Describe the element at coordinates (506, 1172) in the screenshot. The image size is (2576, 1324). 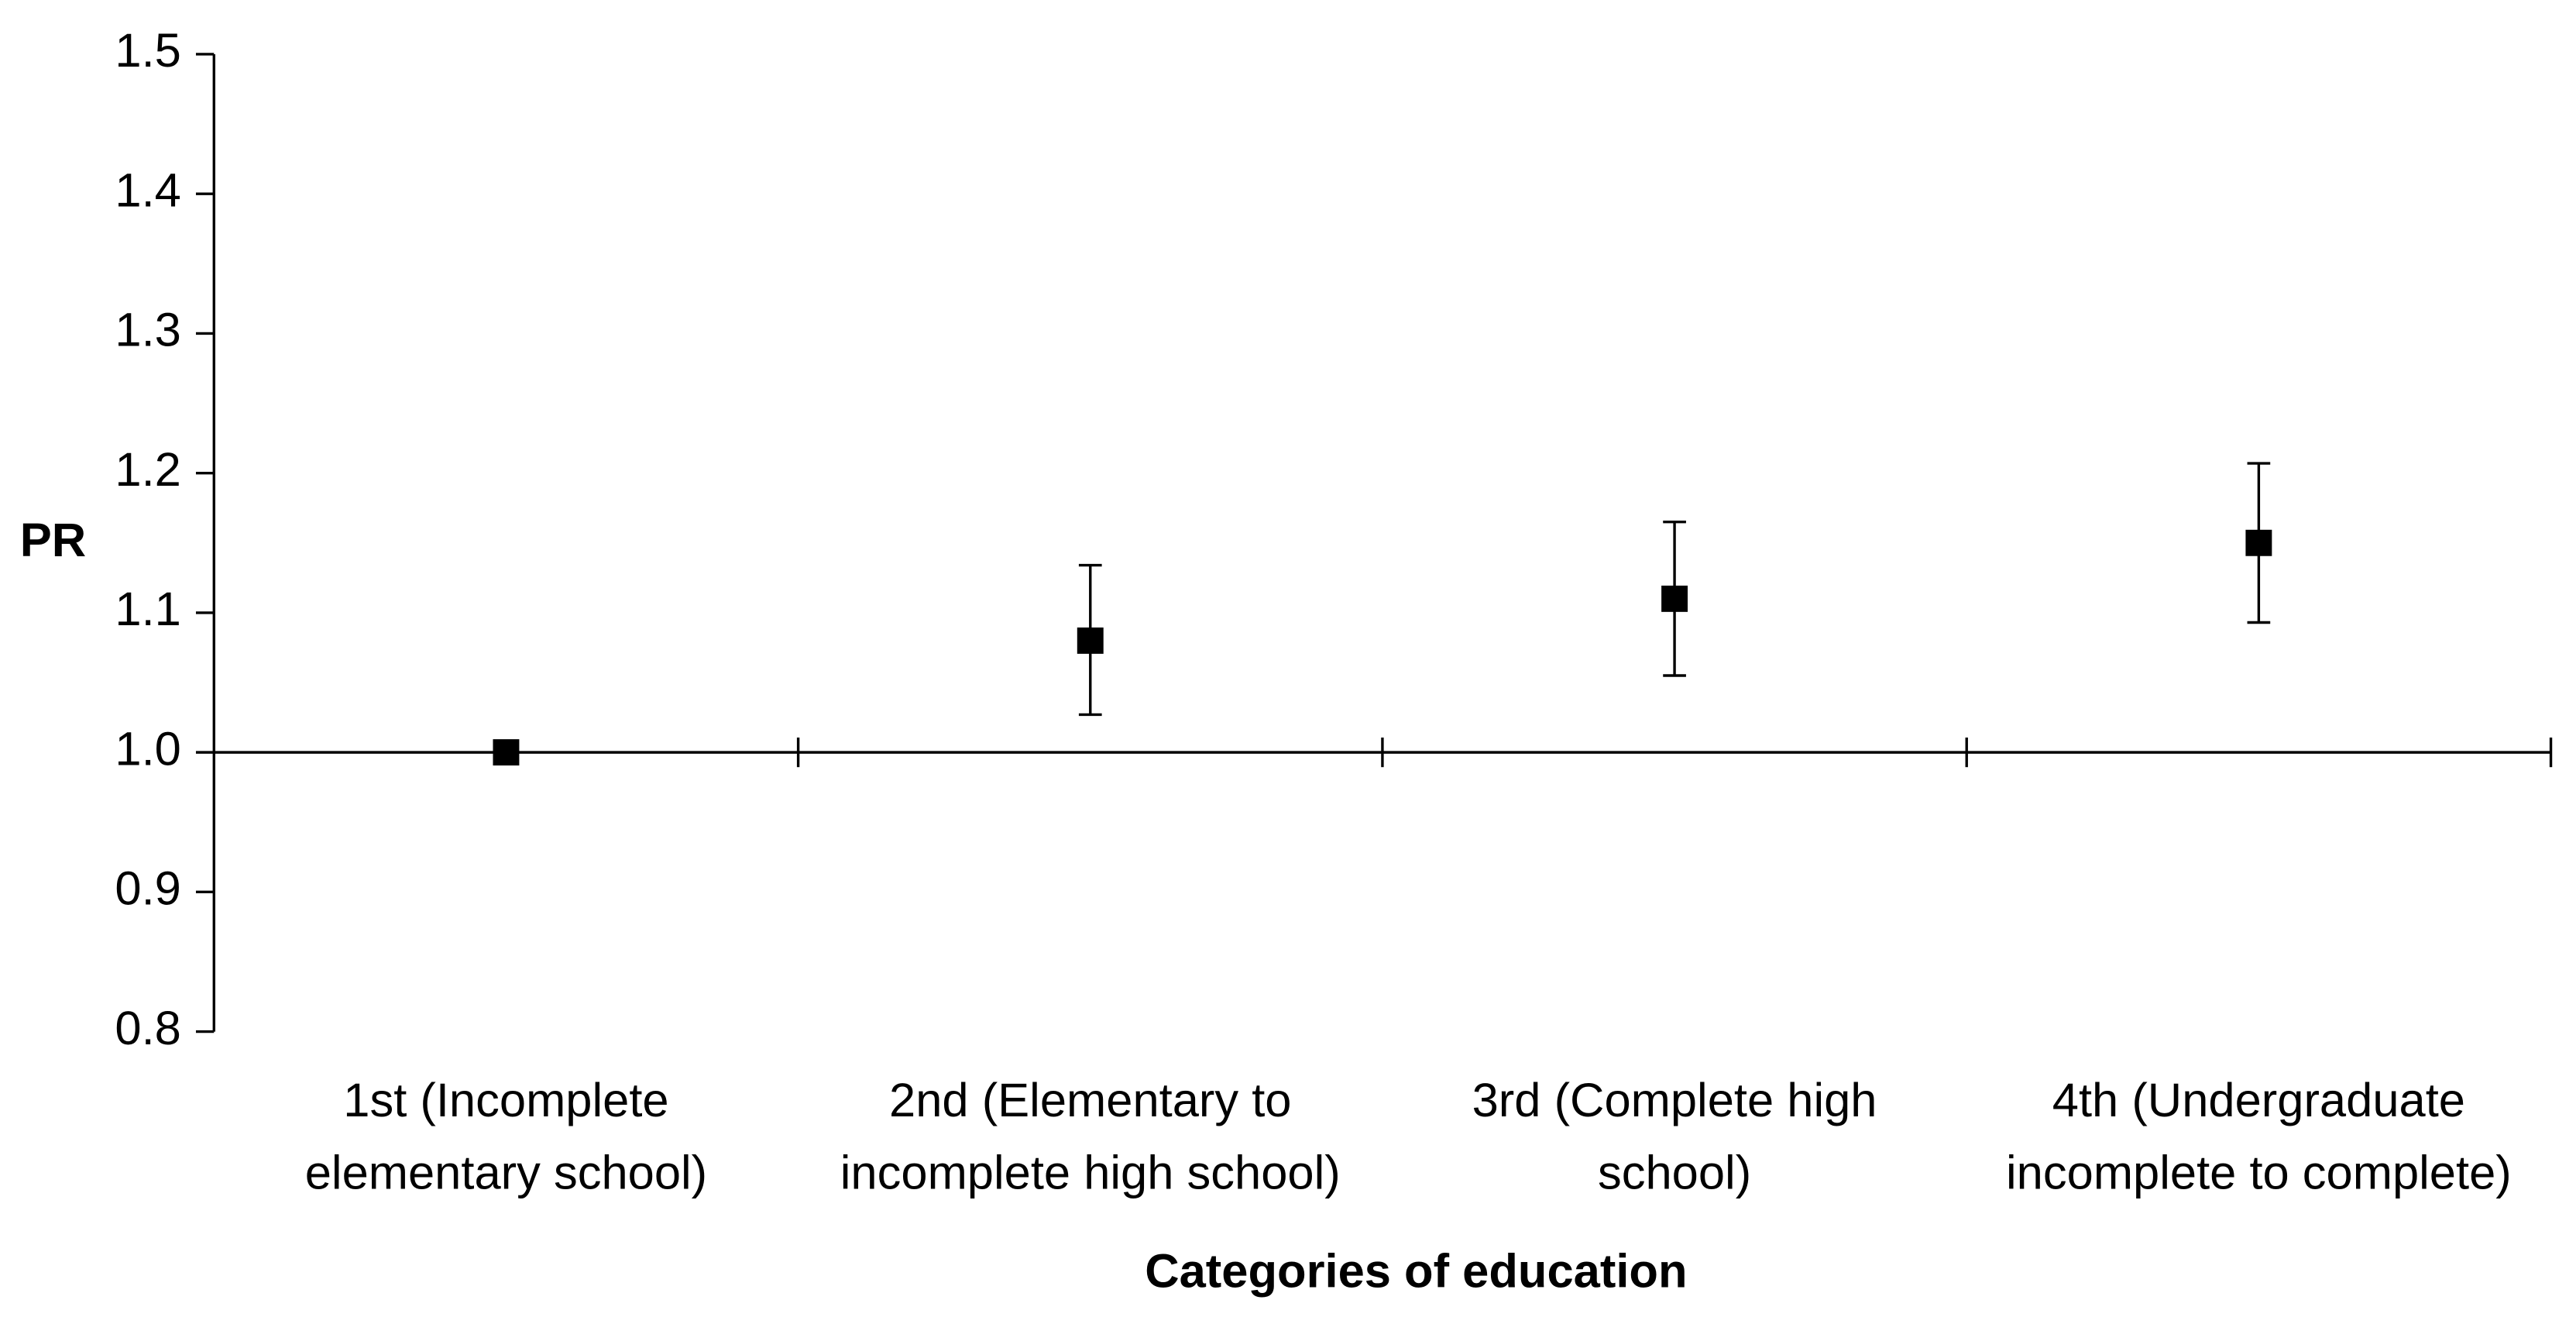
I see `x-tick-label: elementary school)` at that location.